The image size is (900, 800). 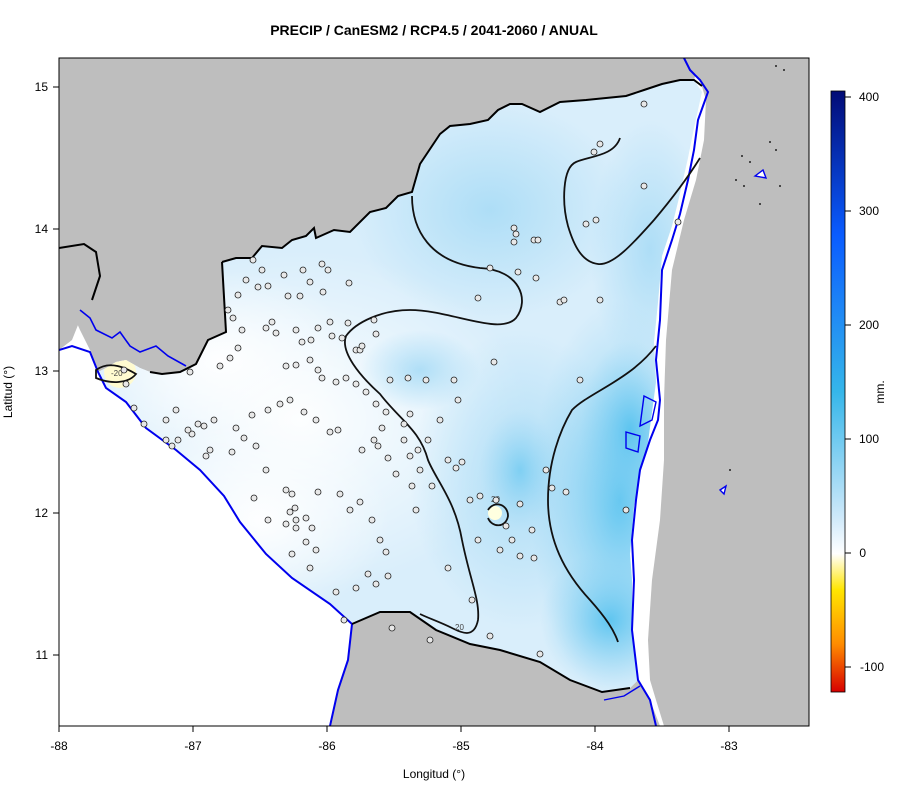 What do you see at coordinates (670, 392) in the screenshot?
I see `caribbean-coastline` at bounding box center [670, 392].